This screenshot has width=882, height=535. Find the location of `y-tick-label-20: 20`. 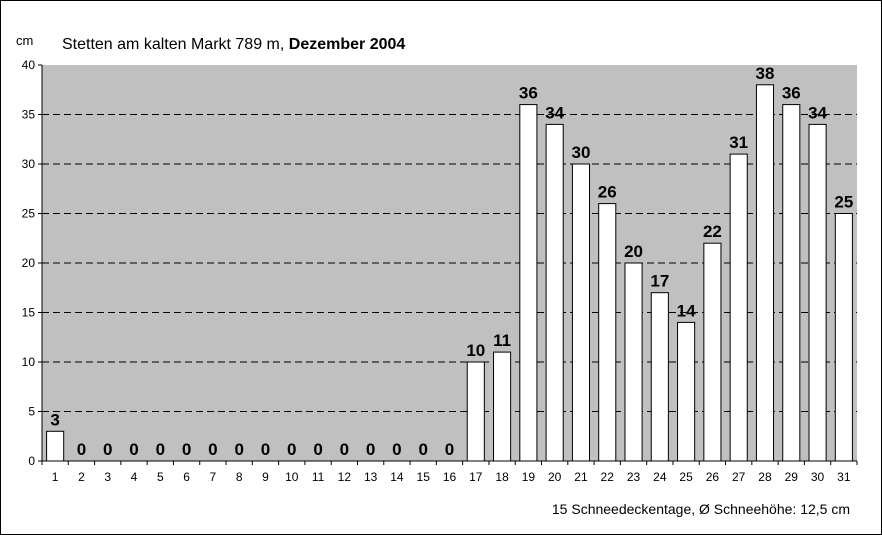

y-tick-label-20: 20 is located at coordinates (29, 263).